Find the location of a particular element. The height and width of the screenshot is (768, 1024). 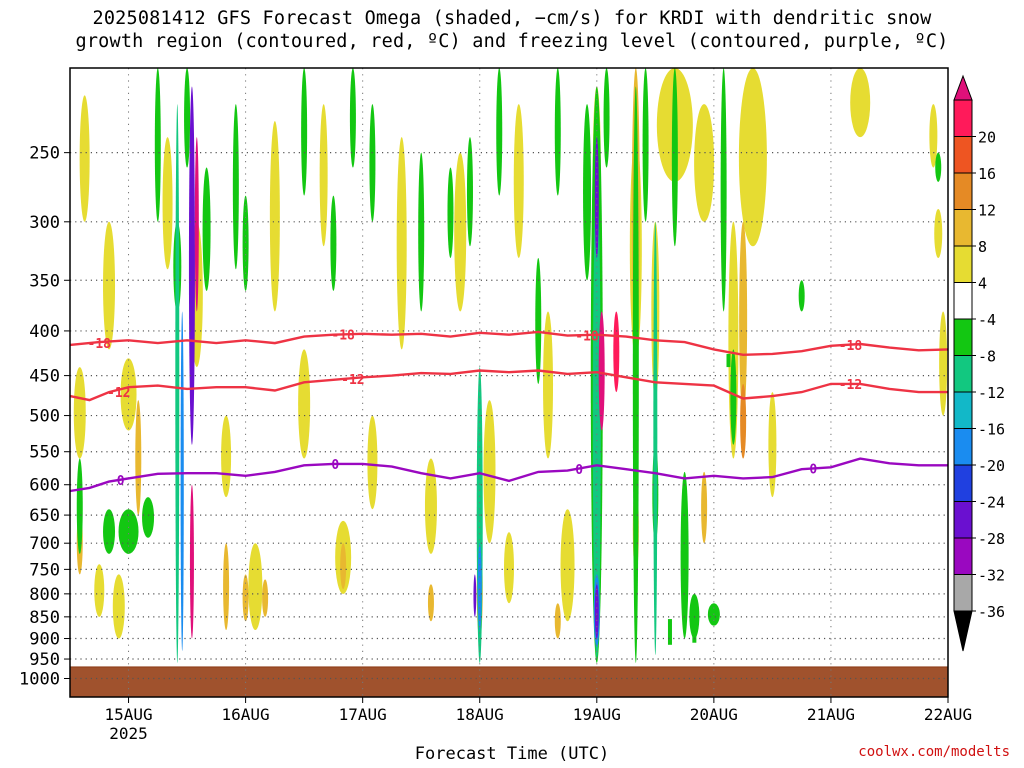

contour-line--12 is located at coordinates (508, 385).